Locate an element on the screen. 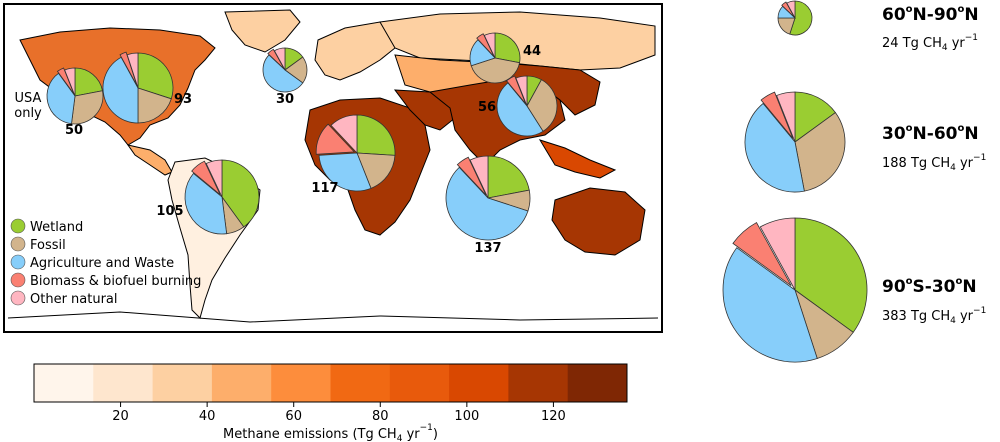 This screenshot has width=1000, height=442. pie-russia-label: 44 is located at coordinates (532, 51).